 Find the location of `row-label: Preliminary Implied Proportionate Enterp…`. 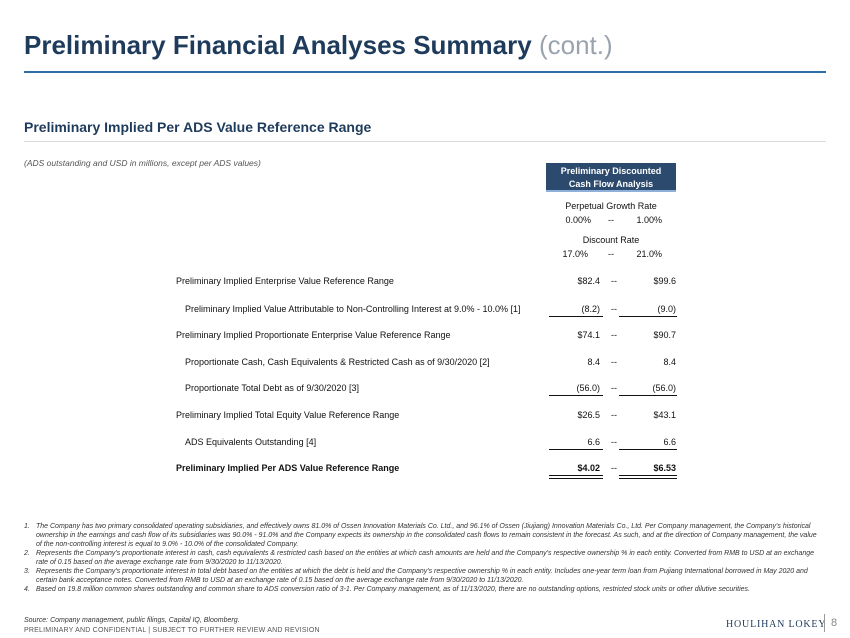

row-label: Preliminary Implied Proportionate Enterp… is located at coordinates (313, 335).